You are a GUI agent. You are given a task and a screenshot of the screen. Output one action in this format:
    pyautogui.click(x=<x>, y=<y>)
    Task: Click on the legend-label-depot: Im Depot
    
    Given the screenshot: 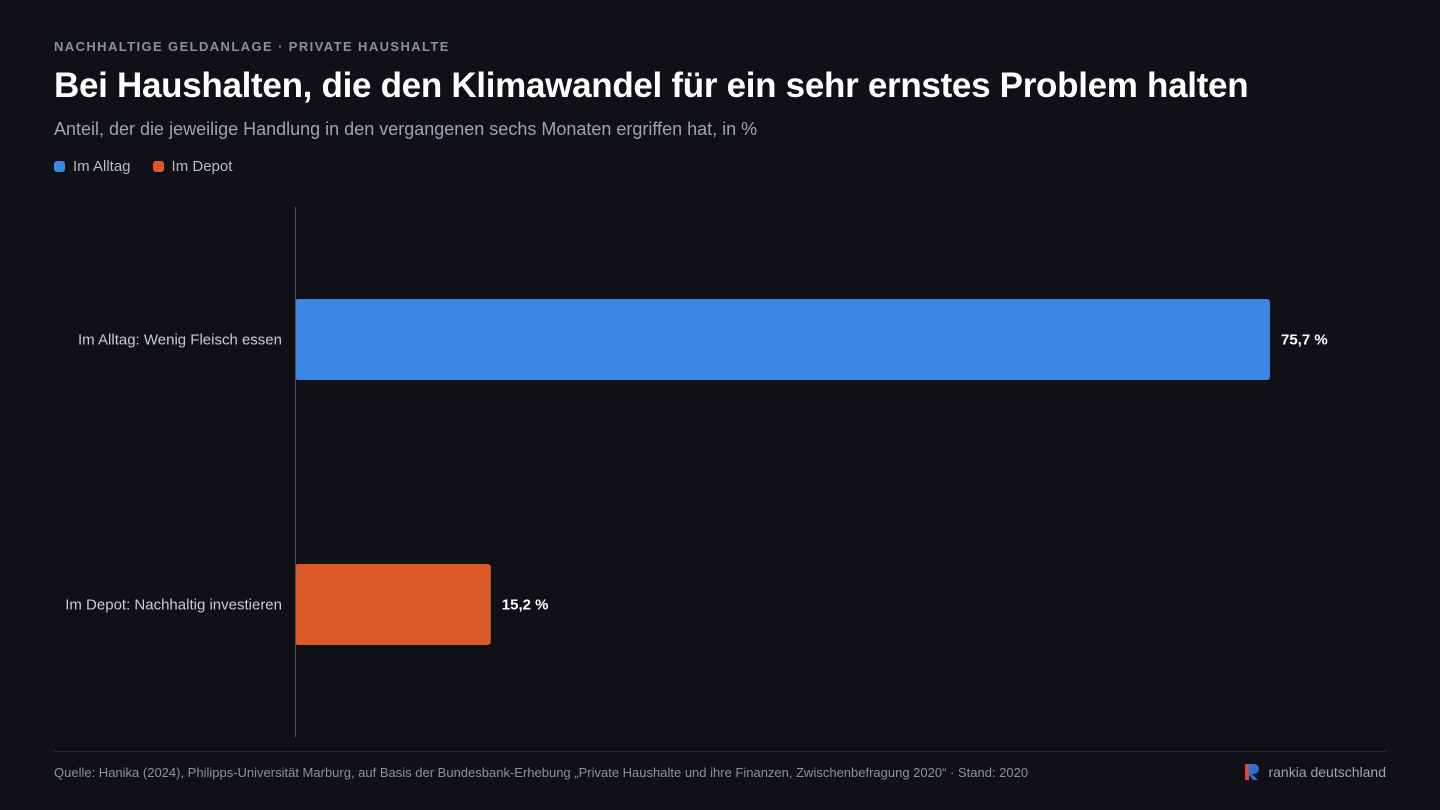 What is the action you would take?
    pyautogui.click(x=202, y=166)
    